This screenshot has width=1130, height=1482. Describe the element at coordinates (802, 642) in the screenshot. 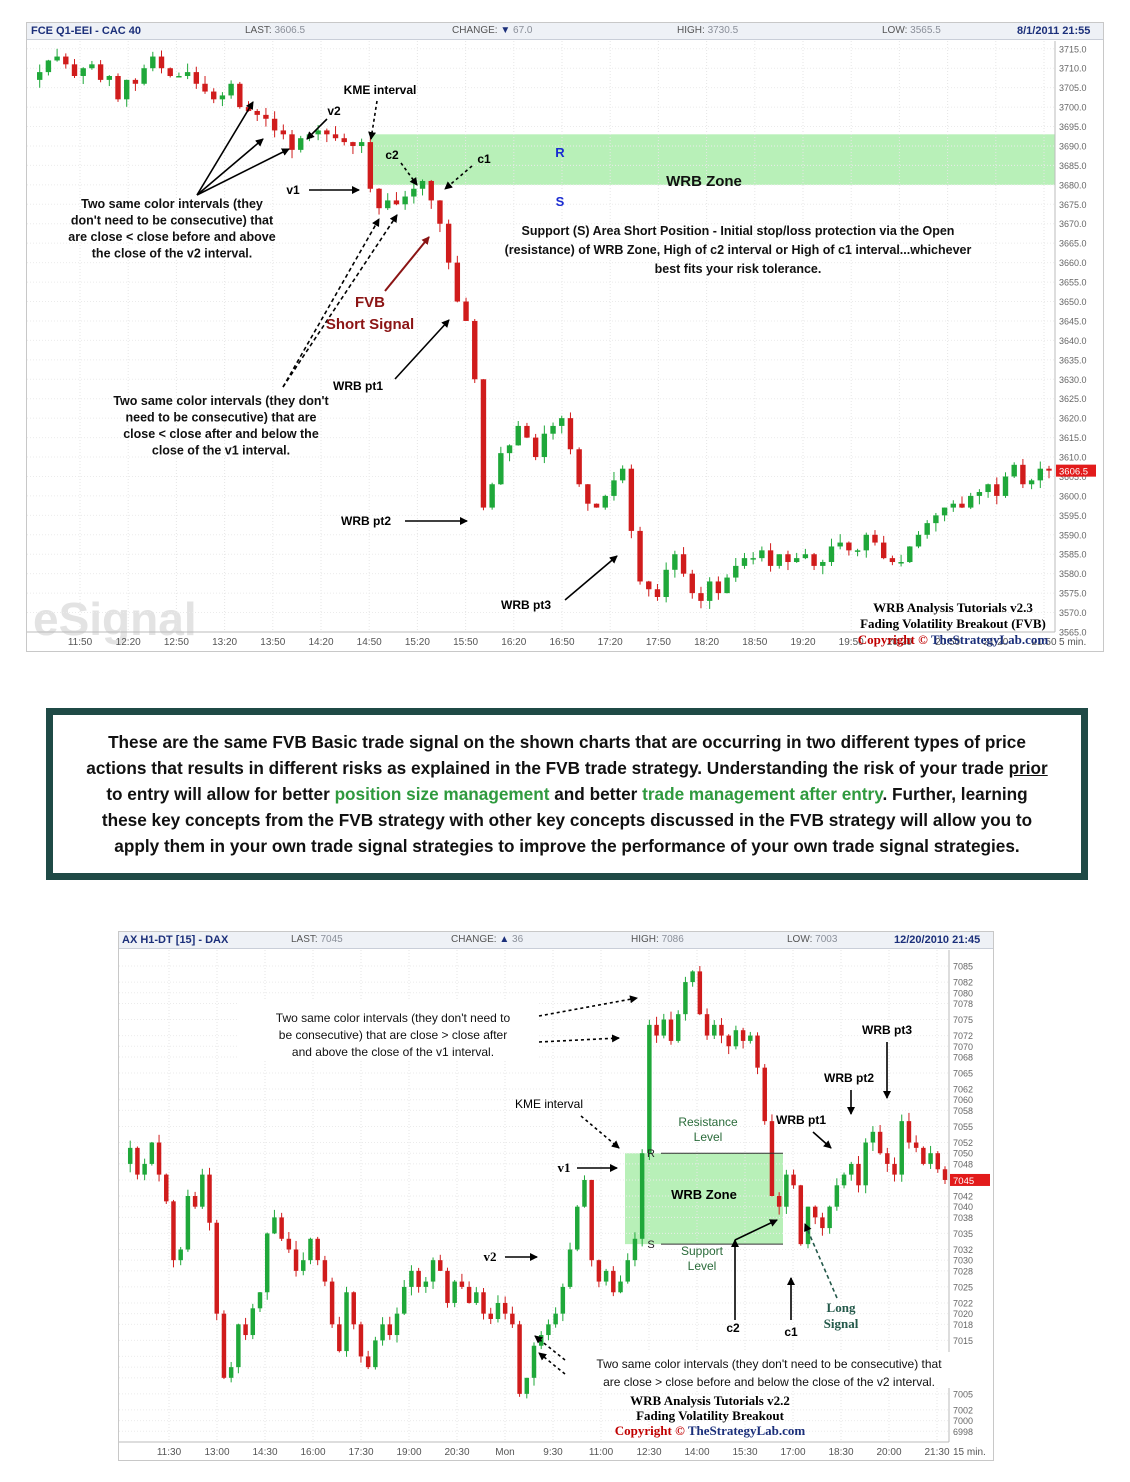

I see `x-tick-label: 19:20` at that location.